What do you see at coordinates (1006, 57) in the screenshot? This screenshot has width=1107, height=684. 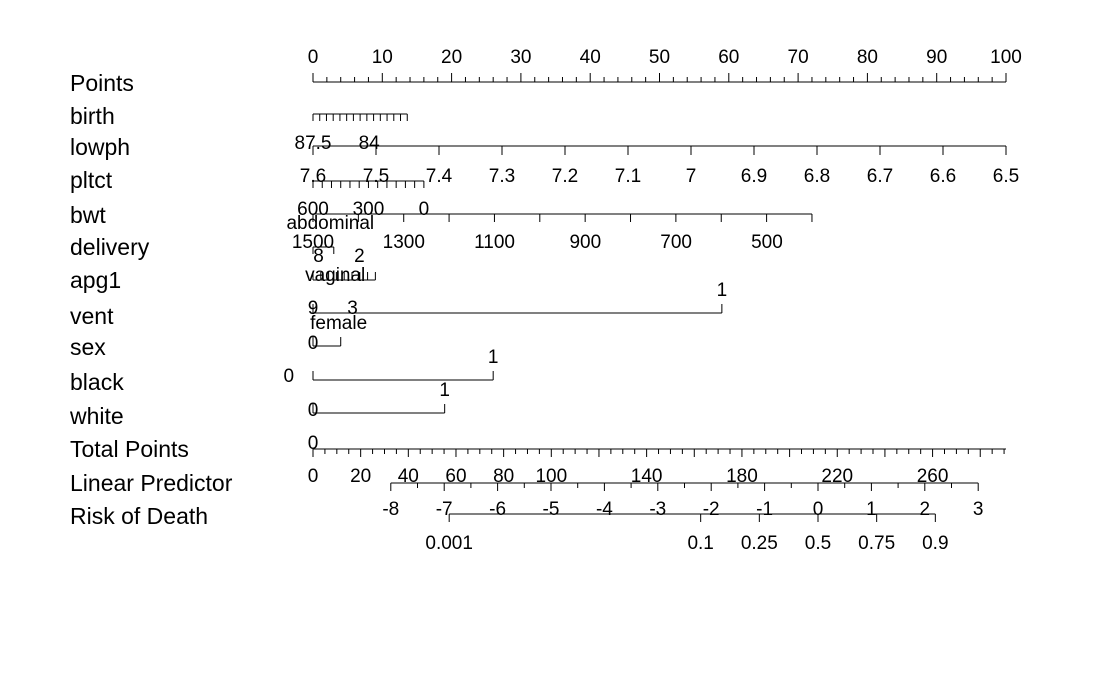 I see `points-tick-label: 100` at bounding box center [1006, 57].